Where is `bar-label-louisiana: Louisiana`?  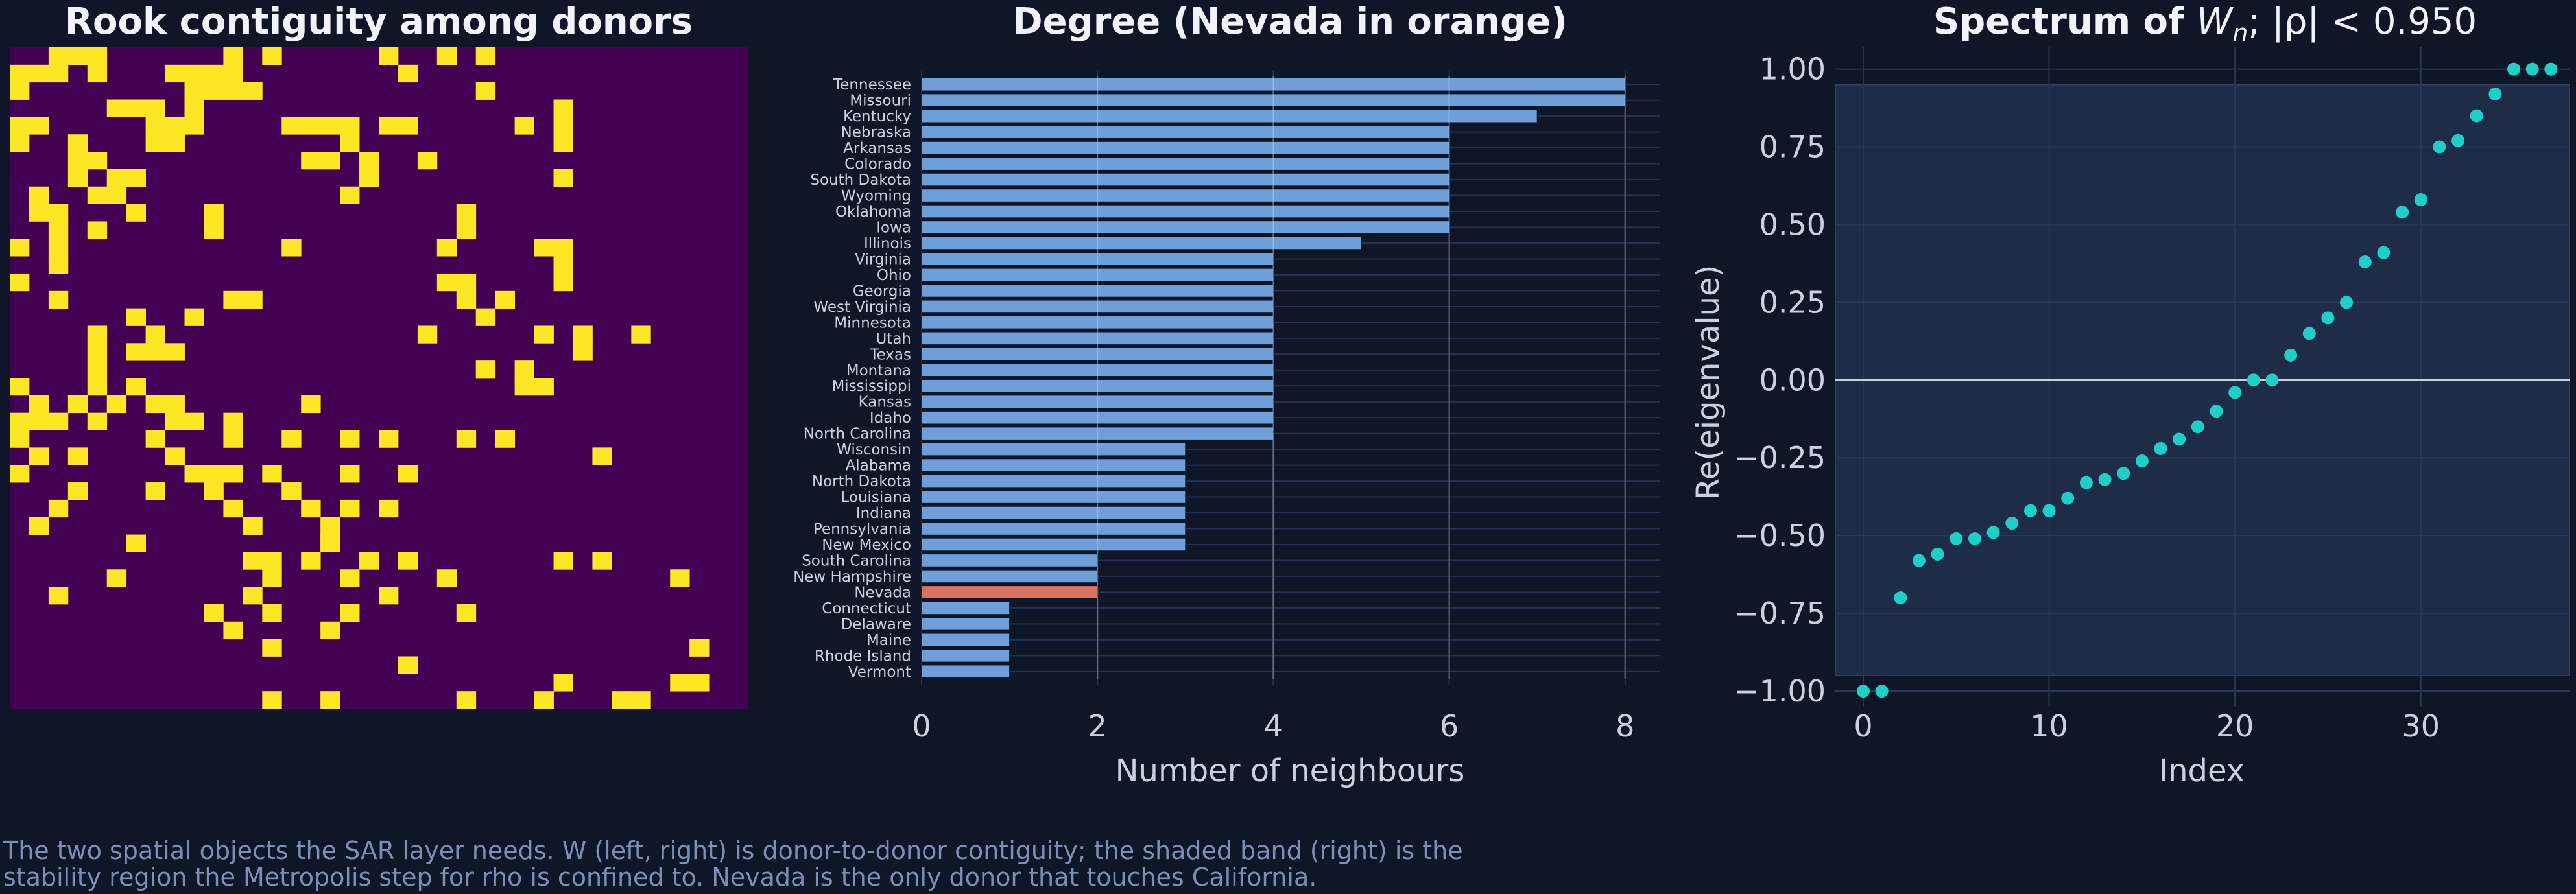 bar-label-louisiana: Louisiana is located at coordinates (876, 498).